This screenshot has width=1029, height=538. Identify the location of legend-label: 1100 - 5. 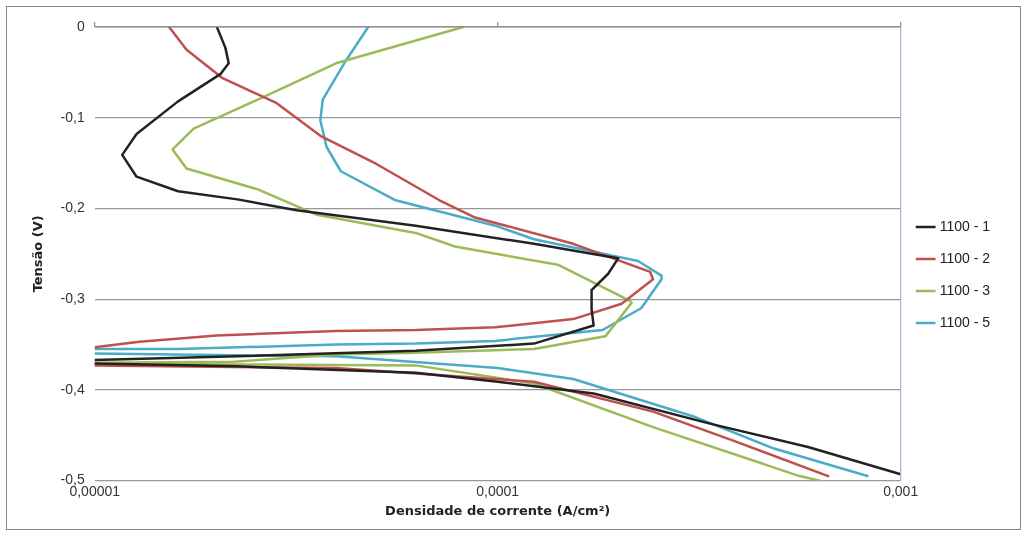
(965, 321).